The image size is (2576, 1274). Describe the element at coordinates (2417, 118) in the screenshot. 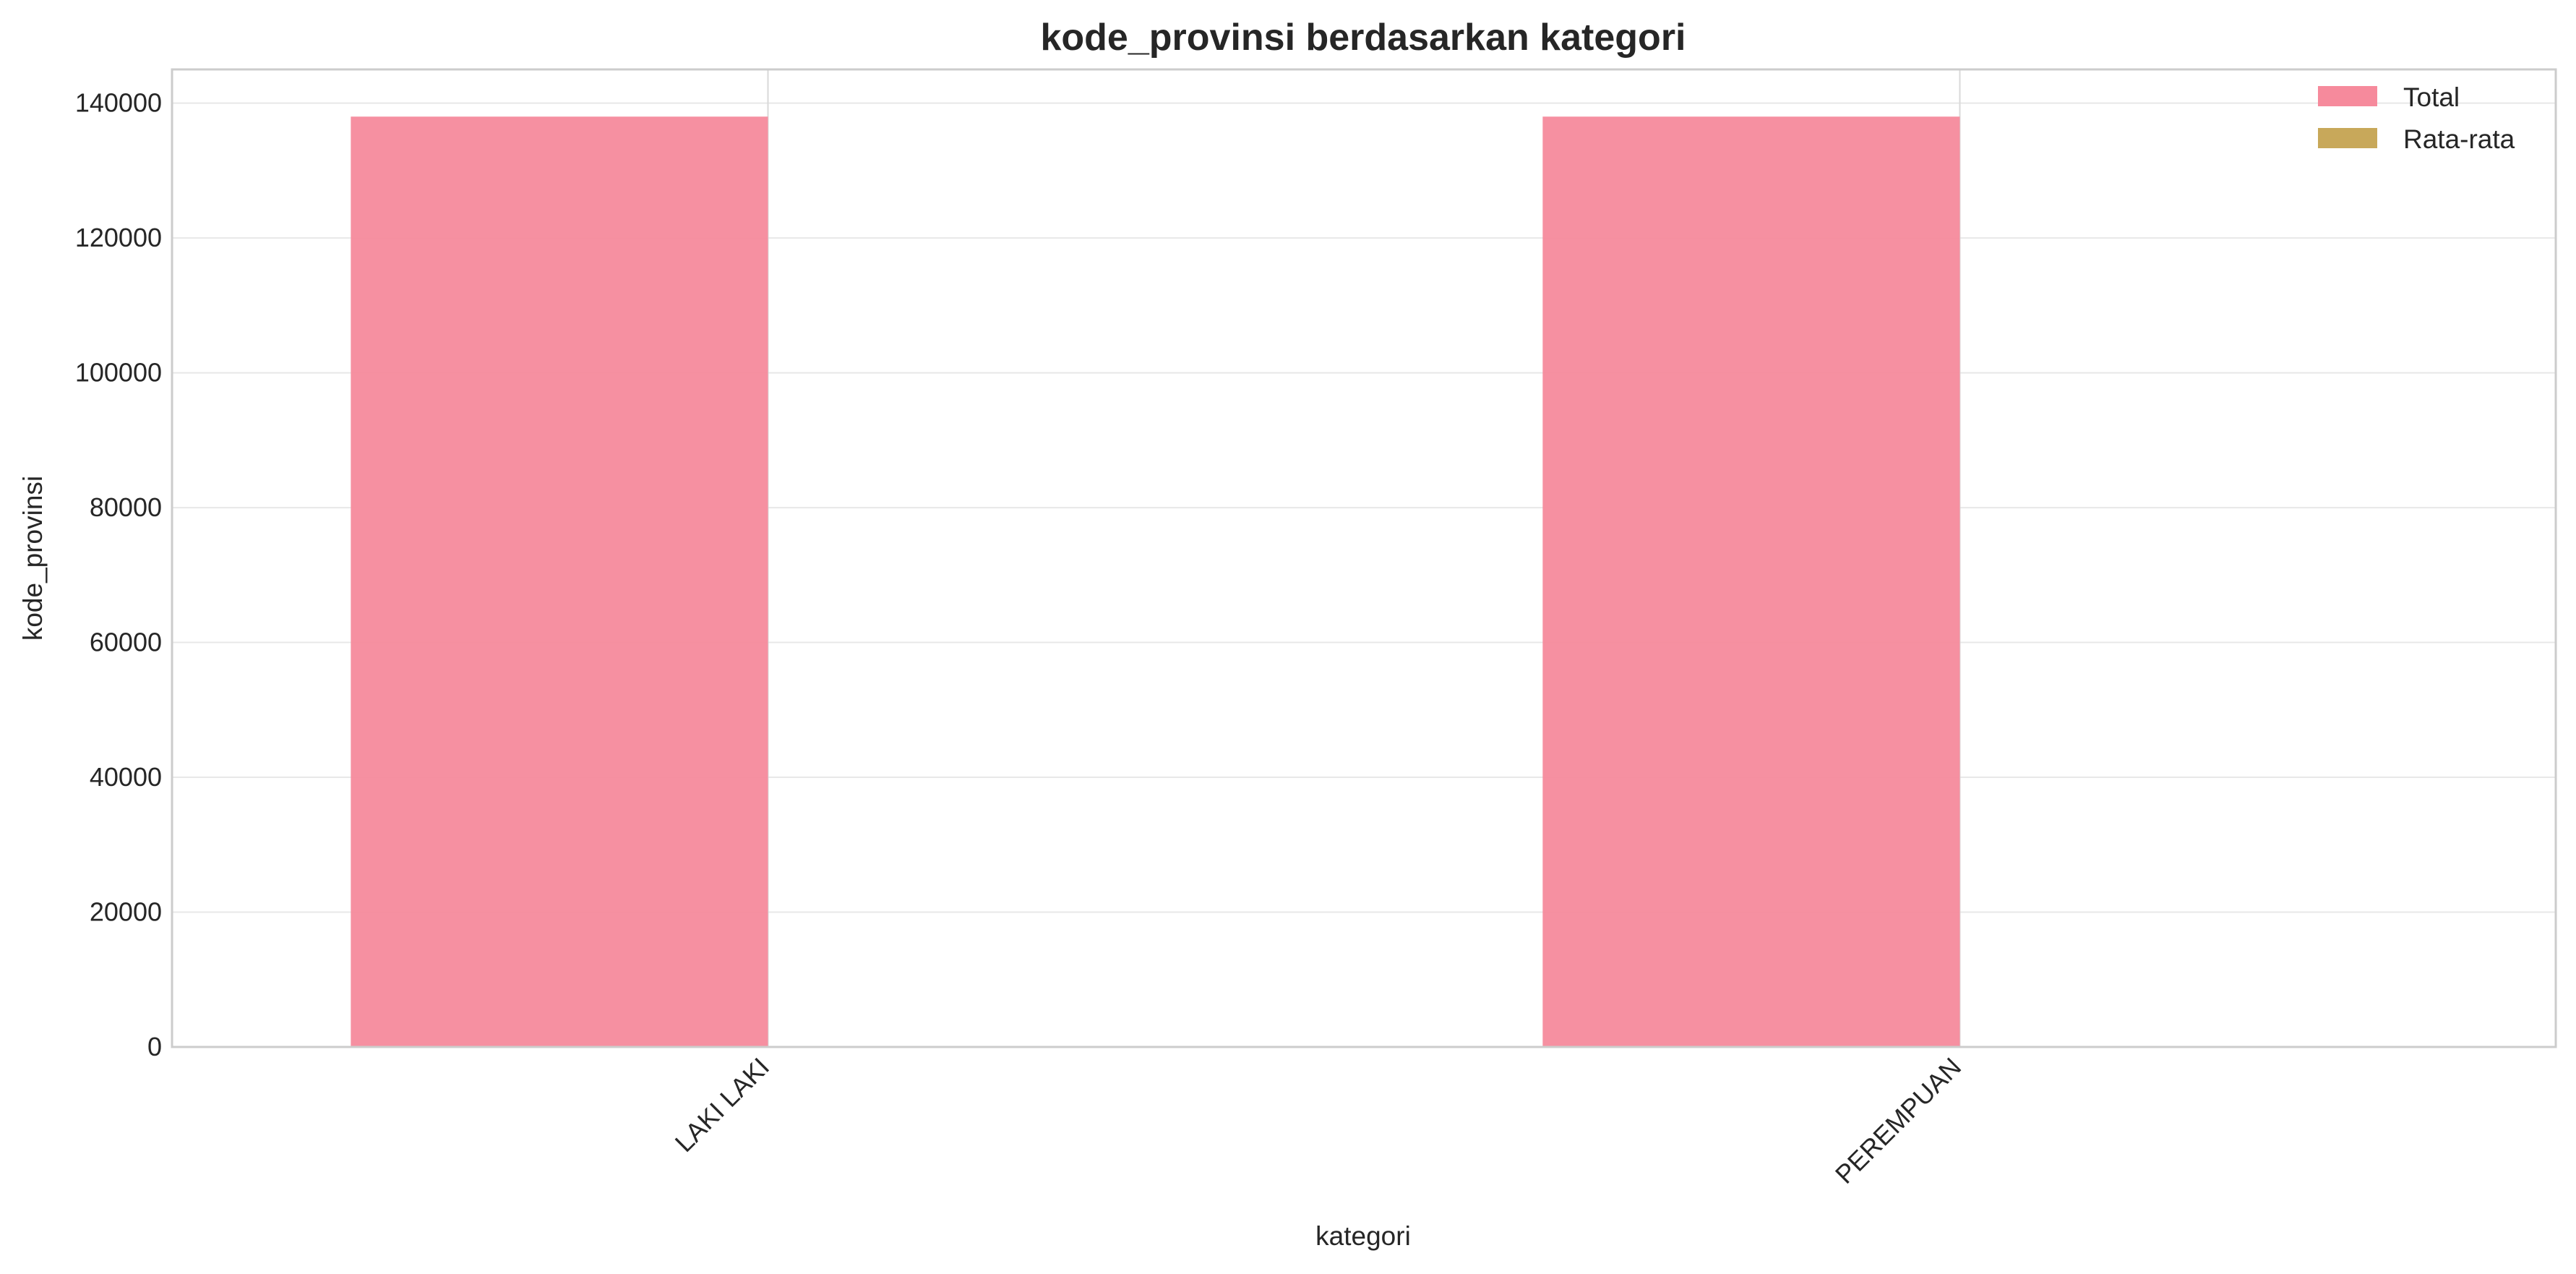

I see `legend: Total Rata-rata` at that location.